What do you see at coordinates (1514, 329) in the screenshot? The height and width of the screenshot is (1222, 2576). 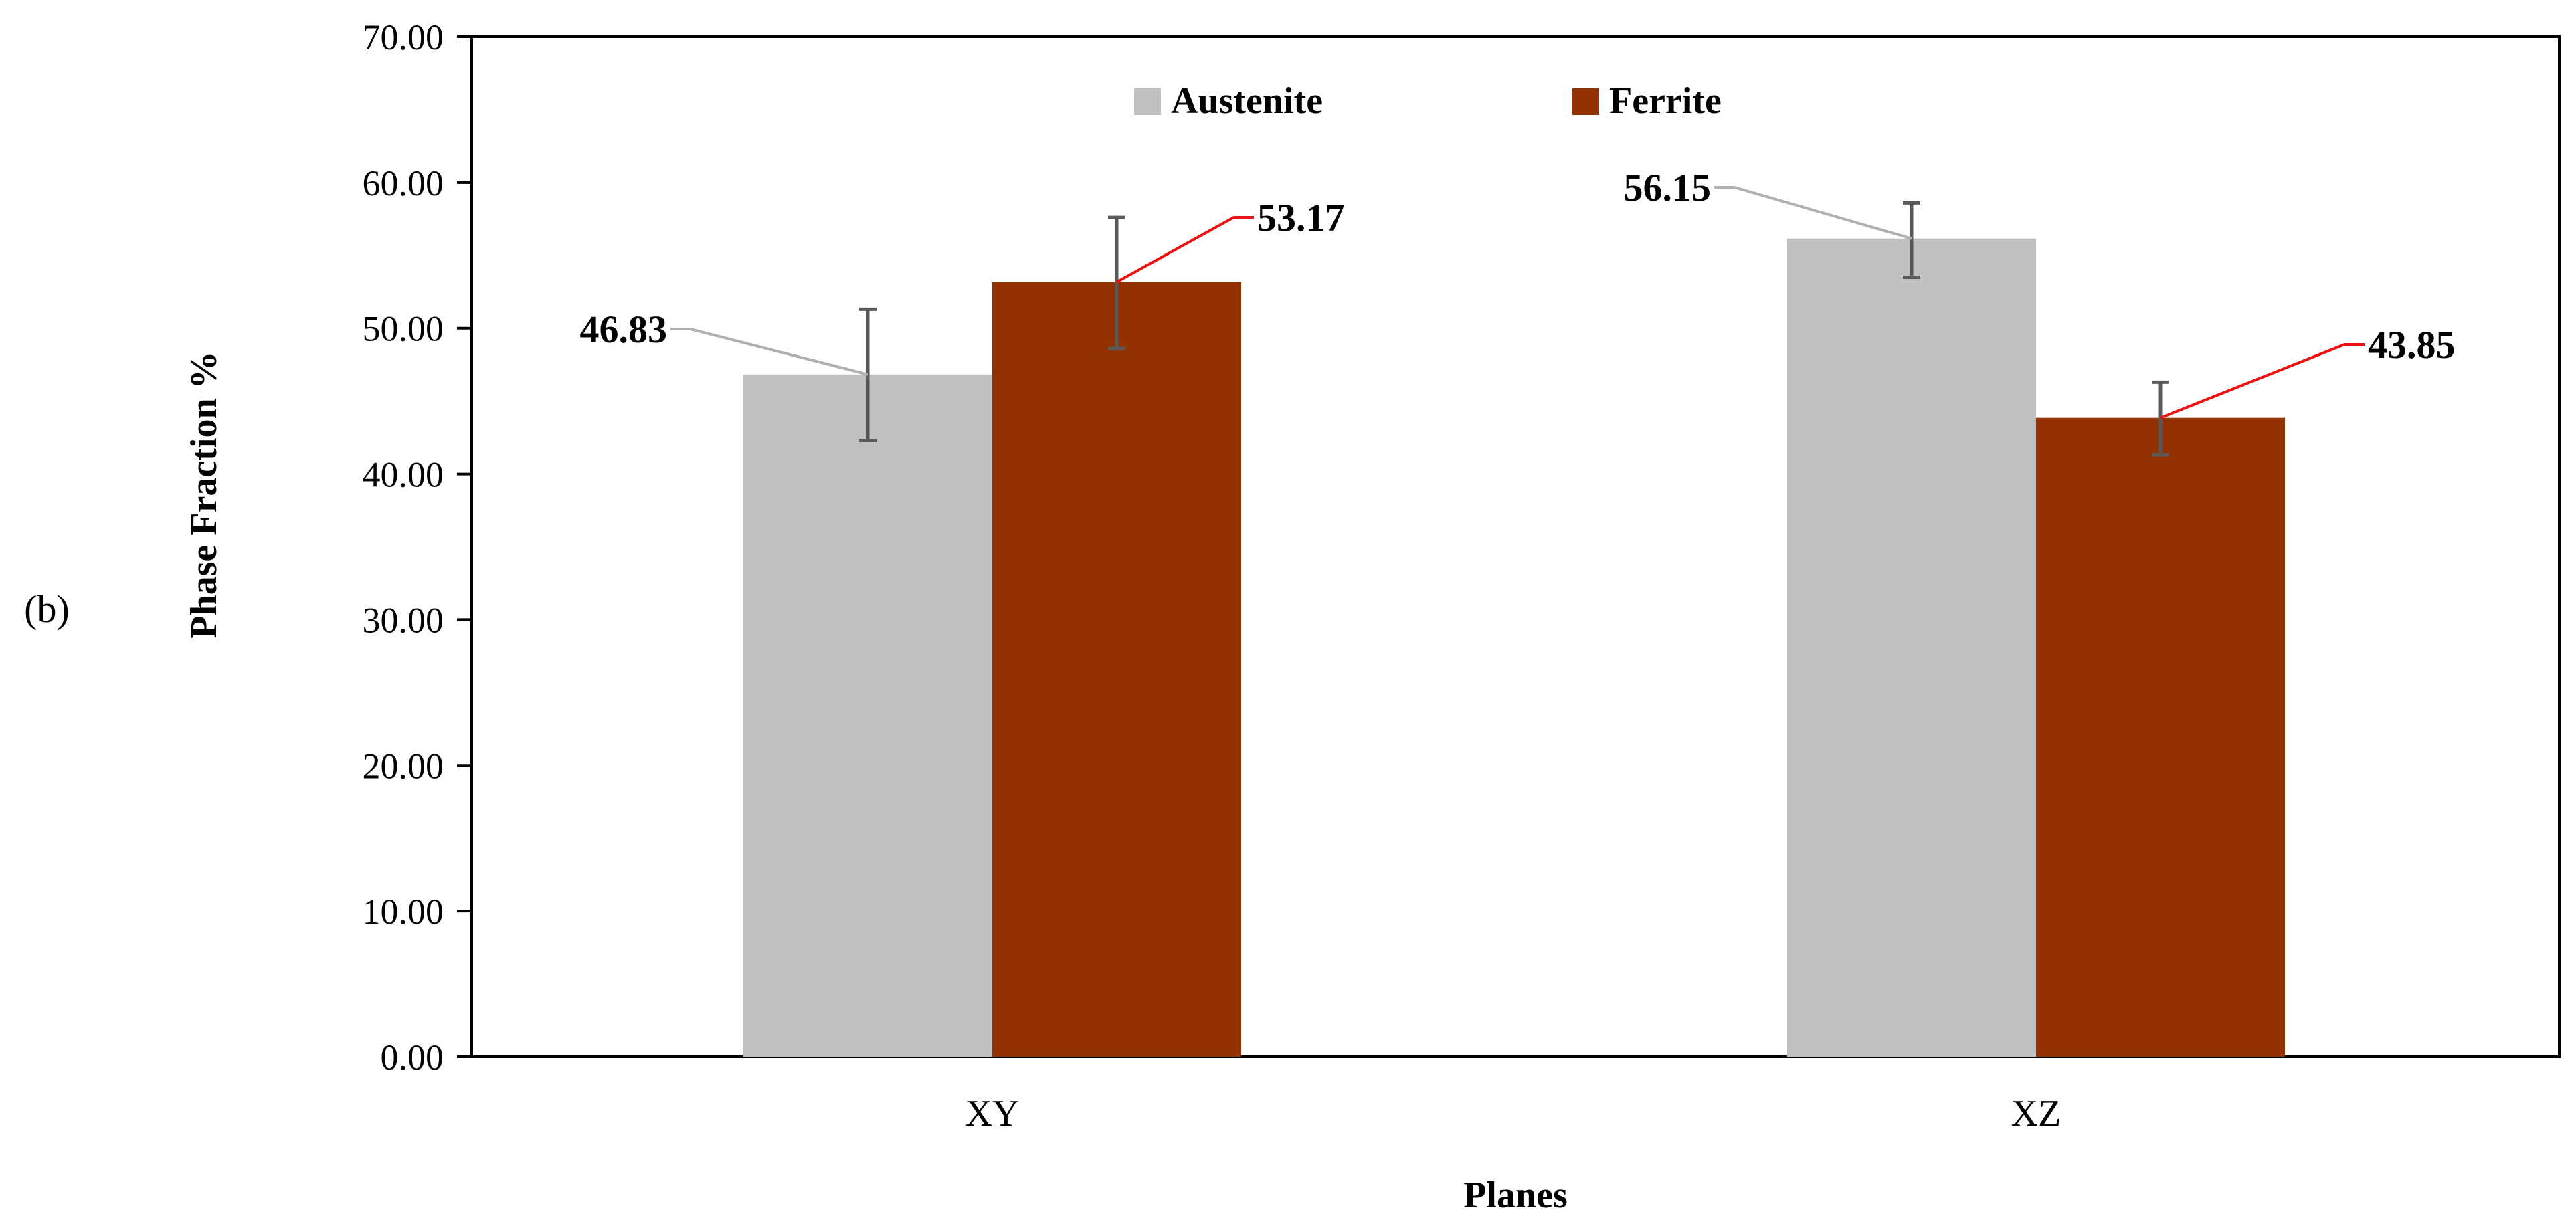 I see `error-bars` at bounding box center [1514, 329].